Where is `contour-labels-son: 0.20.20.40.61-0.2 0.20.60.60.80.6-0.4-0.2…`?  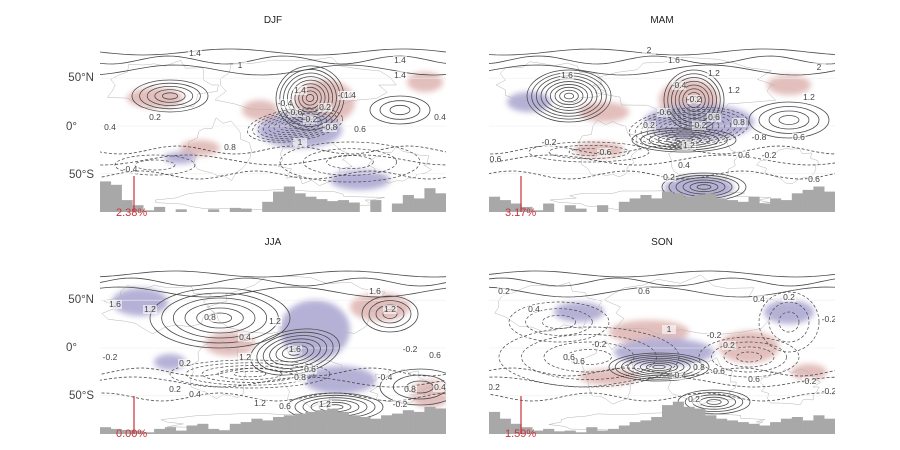
contour-labels-son: 0.20.20.40.61-0.2 0.20.60.60.80.6-0.4-0.2… is located at coordinates (662, 345).